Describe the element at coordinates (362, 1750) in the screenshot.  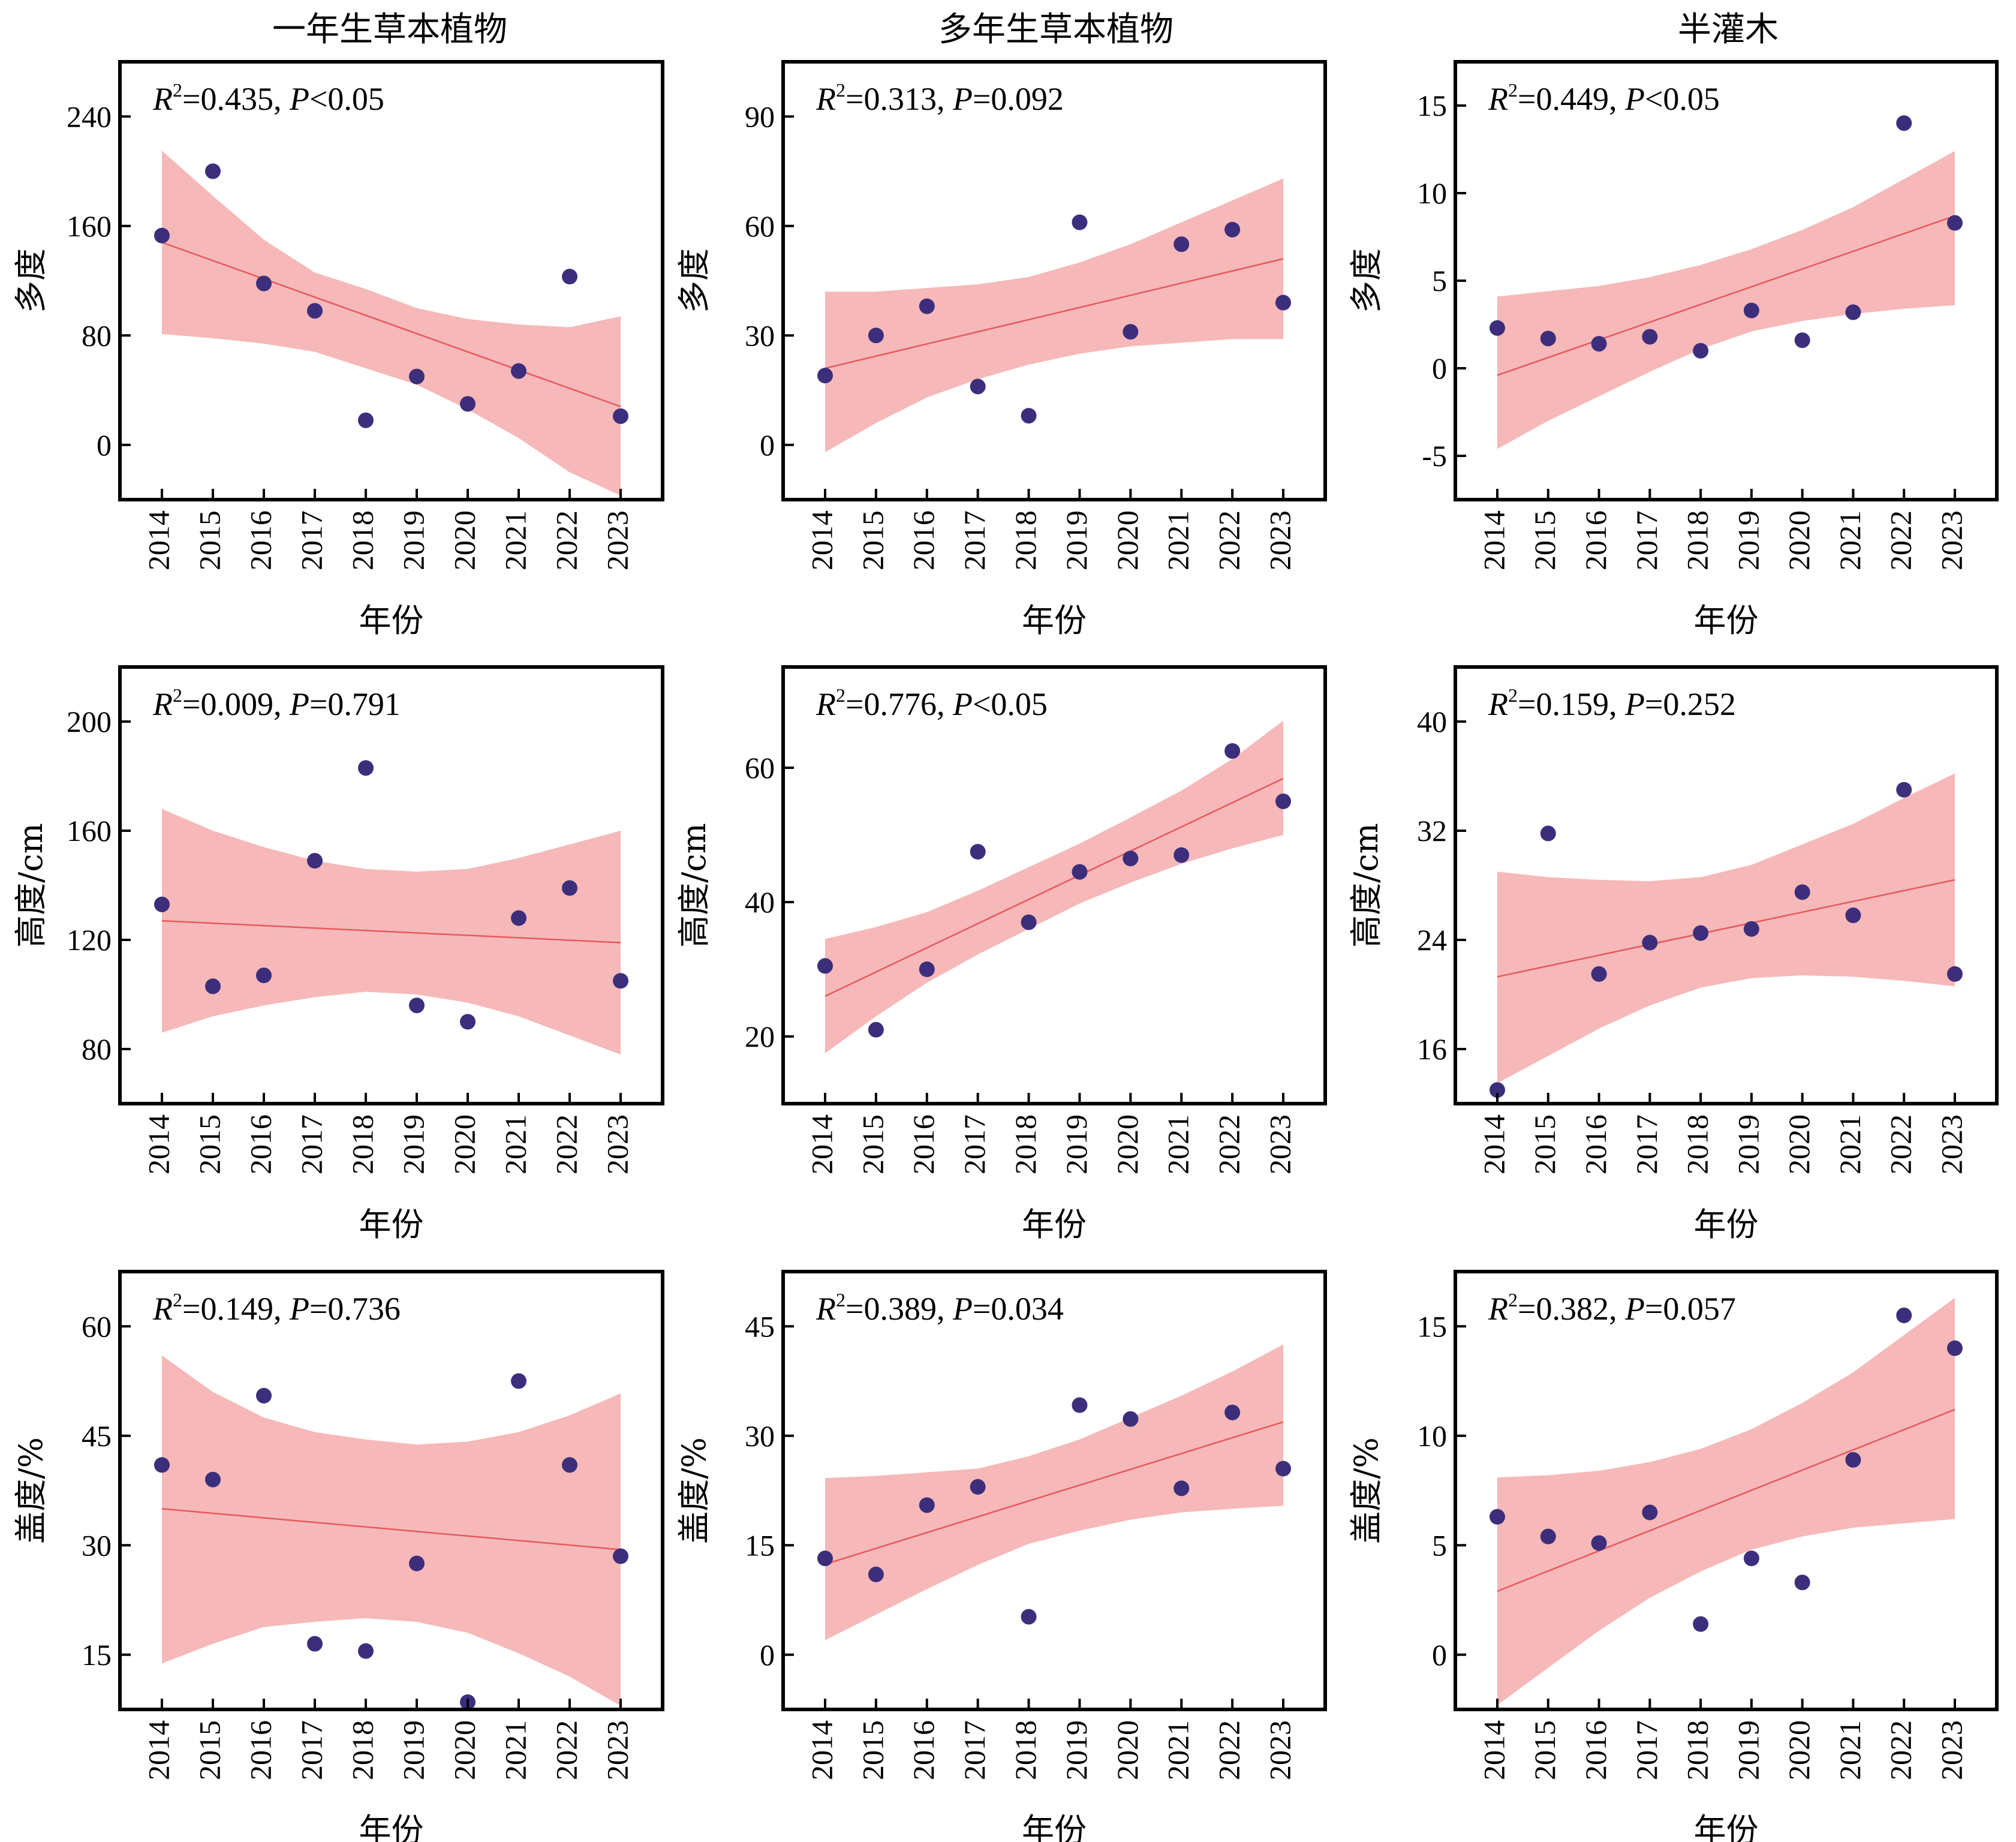
I see `x-tick-label-2018: 2018` at that location.